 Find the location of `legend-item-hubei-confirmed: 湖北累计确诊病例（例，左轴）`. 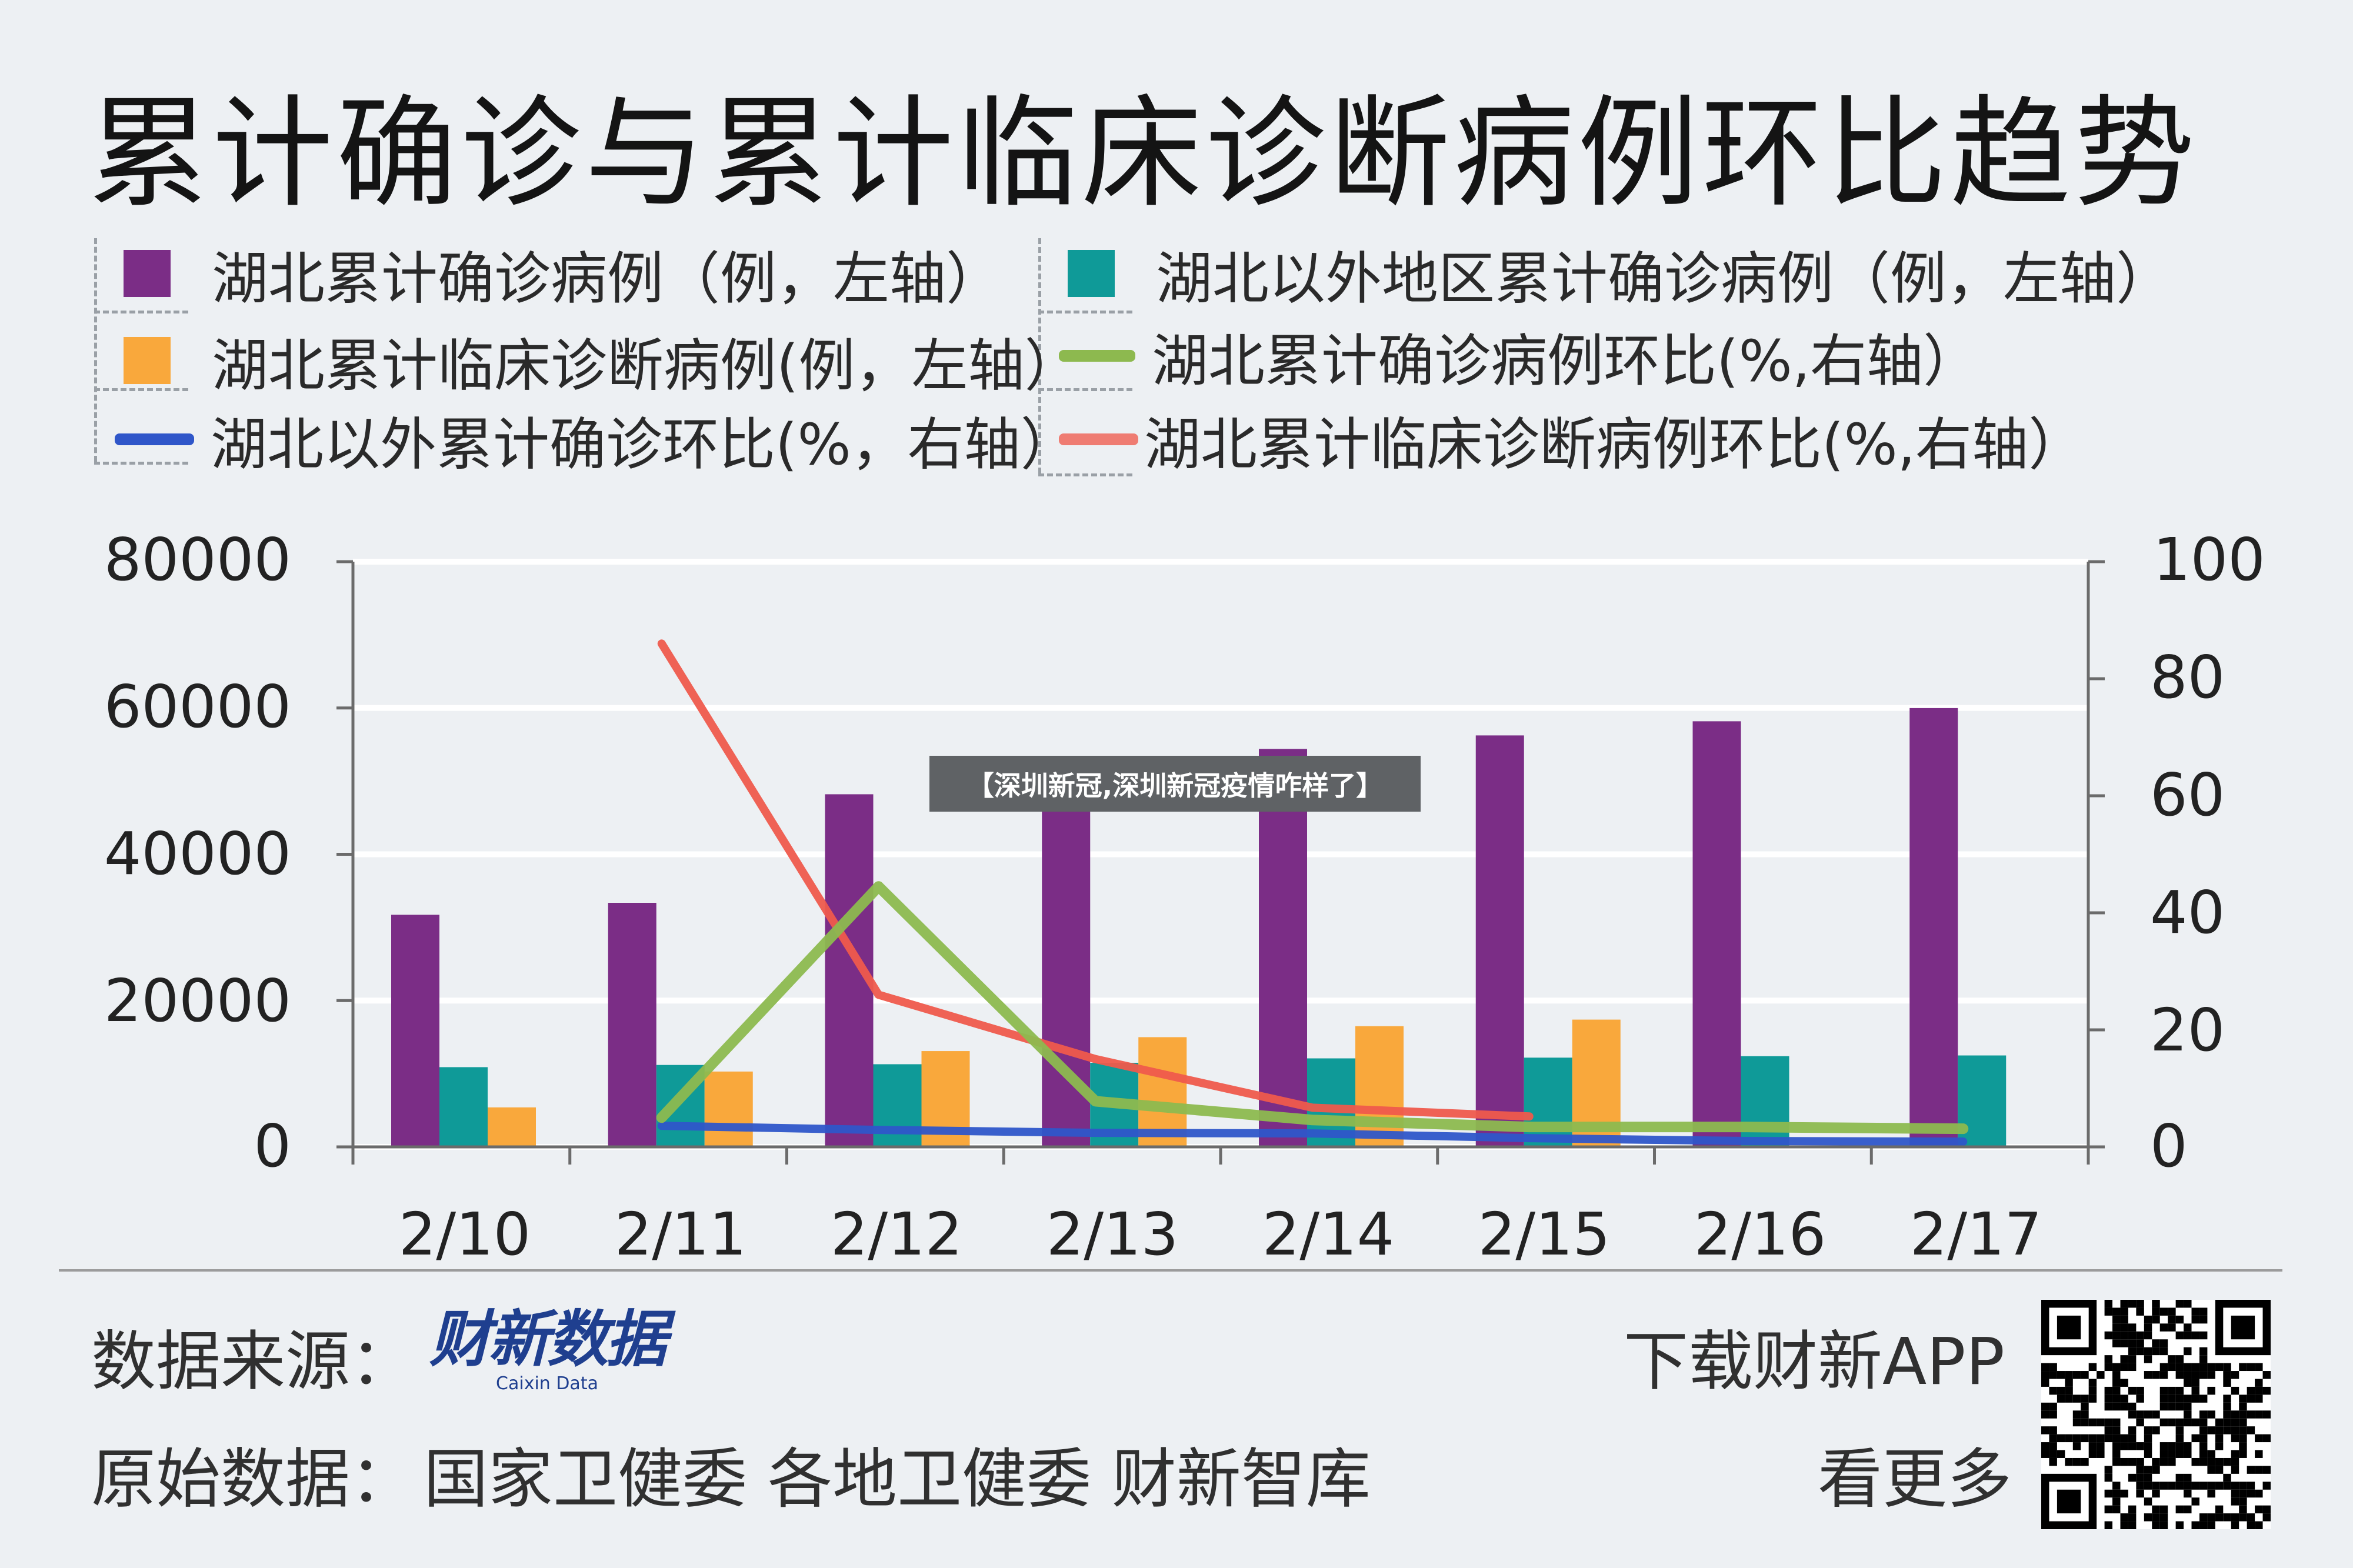

legend-item-hubei-confirmed: 湖北累计确诊病例（例，左轴） is located at coordinates (563, 273).